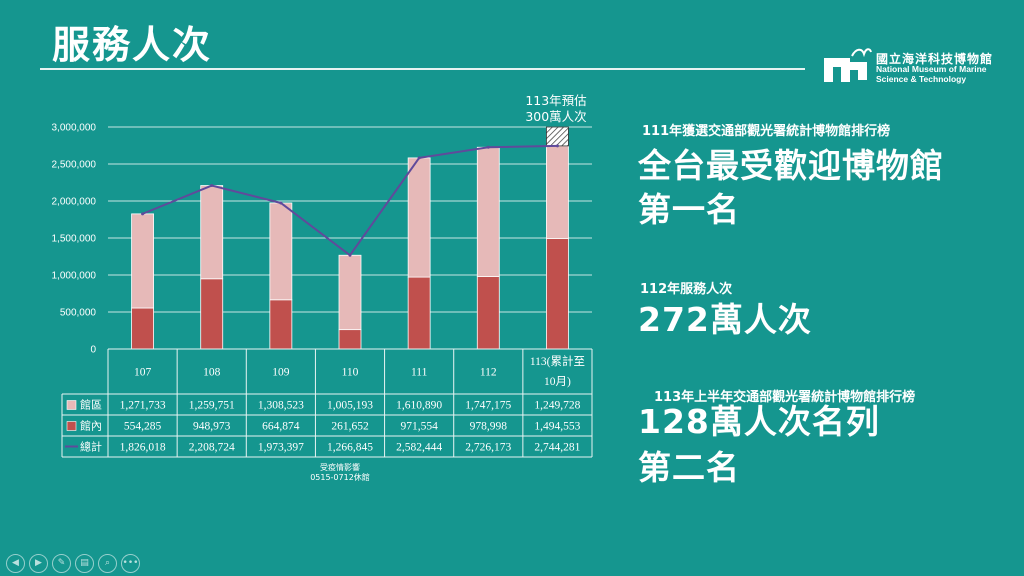 The width and height of the screenshot is (1024, 576). What do you see at coordinates (132, 45) in the screenshot?
I see `slide-title: 服務人次` at bounding box center [132, 45].